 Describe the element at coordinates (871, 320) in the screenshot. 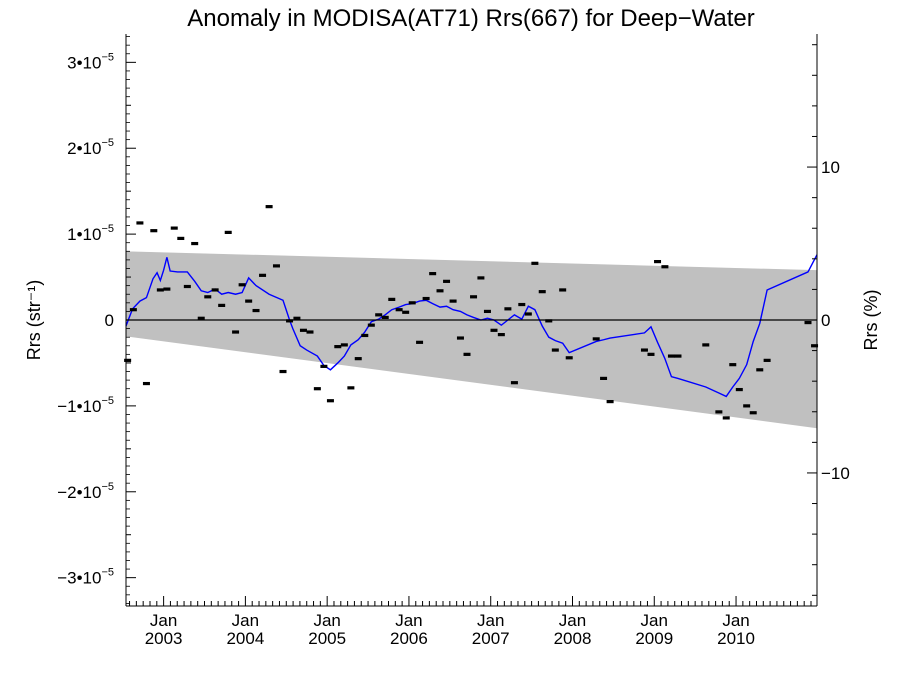

I see `y-axis-label-right: Rrs (%)` at that location.